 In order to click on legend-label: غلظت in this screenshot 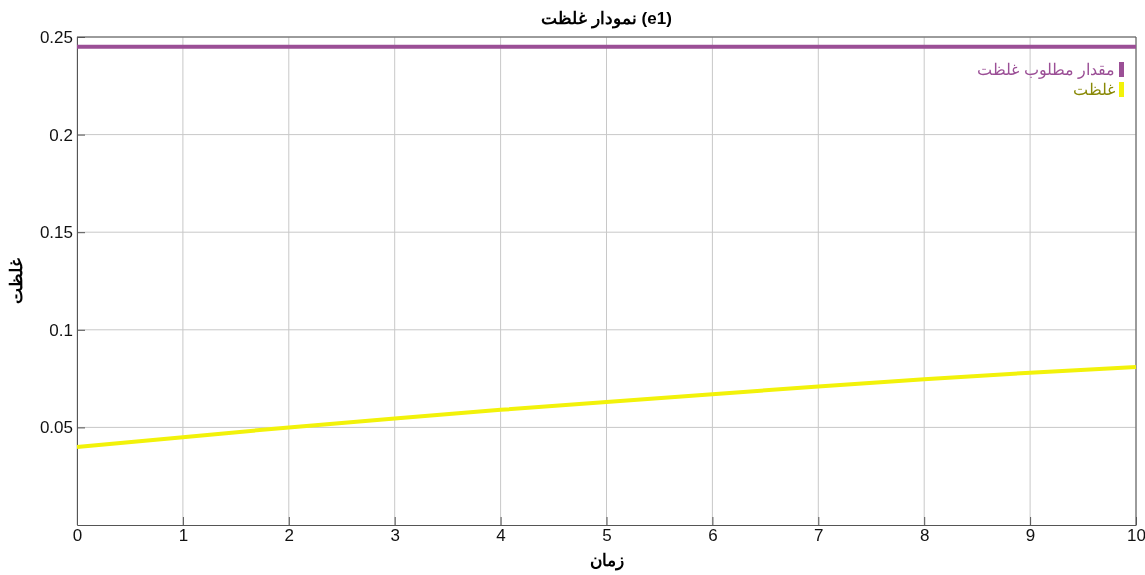, I will do `click(1094, 89)`.